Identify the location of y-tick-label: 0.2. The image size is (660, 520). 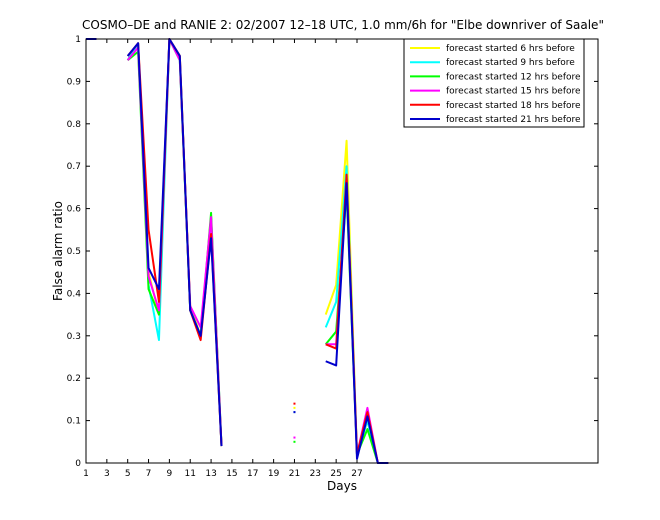
(74, 379).